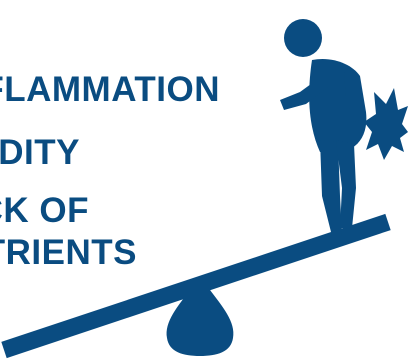  What do you see at coordinates (386, 124) in the screenshot?
I see `pain-burst-icon` at bounding box center [386, 124].